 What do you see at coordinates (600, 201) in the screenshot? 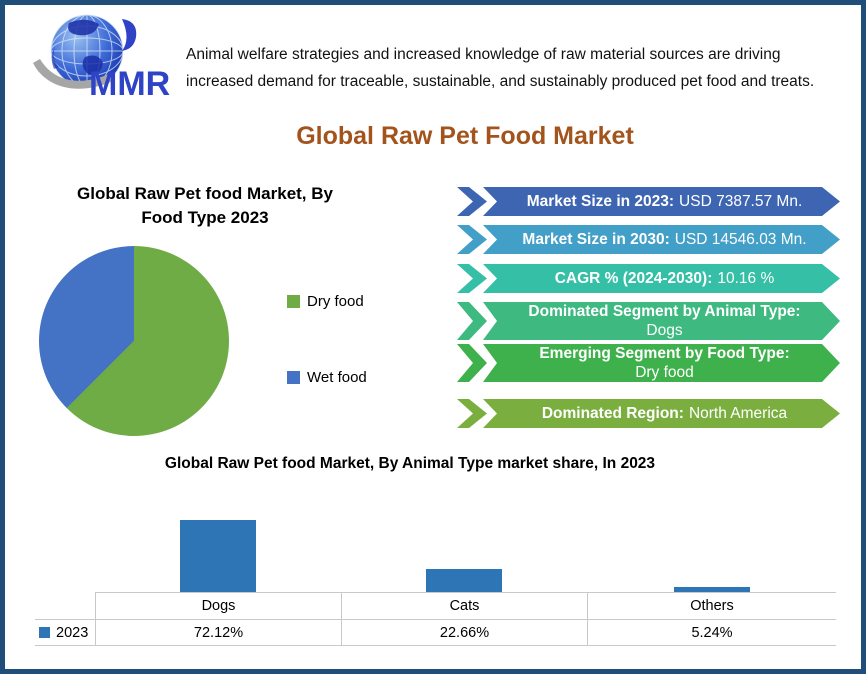
I see `banner-label: Market Size in 2023:` at bounding box center [600, 201].